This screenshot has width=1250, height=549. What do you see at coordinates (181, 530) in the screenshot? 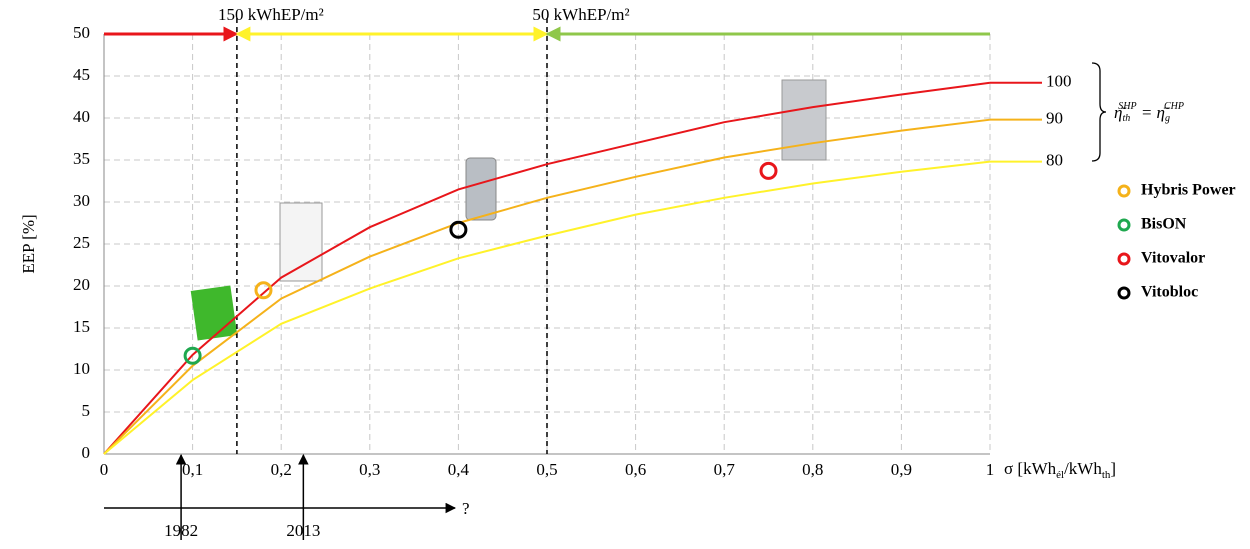
I see `timeline-event-label: 1982` at bounding box center [181, 530].